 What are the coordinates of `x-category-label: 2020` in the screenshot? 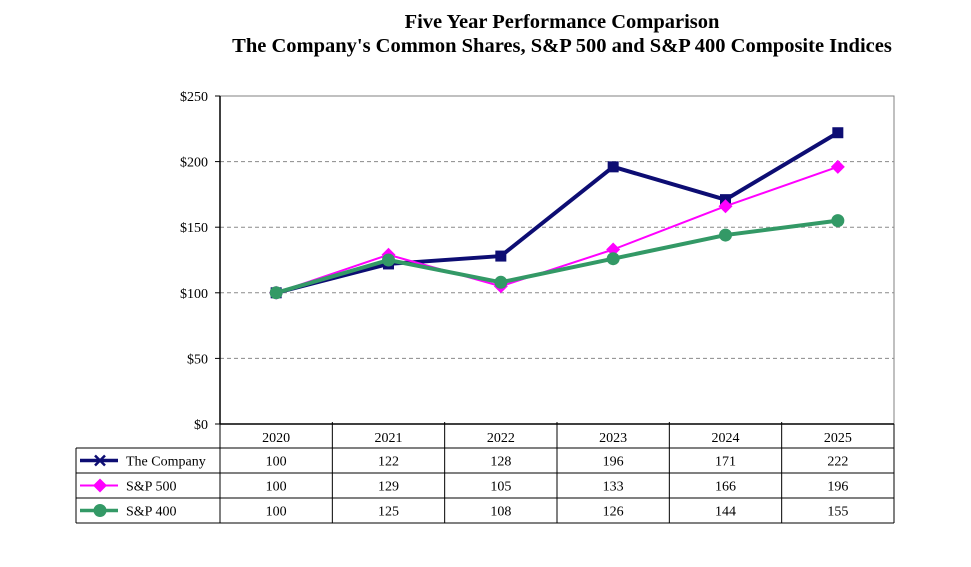 It's located at (276, 438).